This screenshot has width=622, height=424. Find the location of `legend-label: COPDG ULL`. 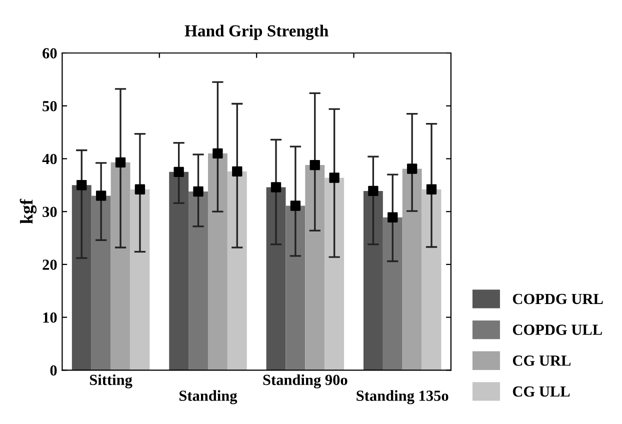

legend-label: COPDG ULL is located at coordinates (557, 329).